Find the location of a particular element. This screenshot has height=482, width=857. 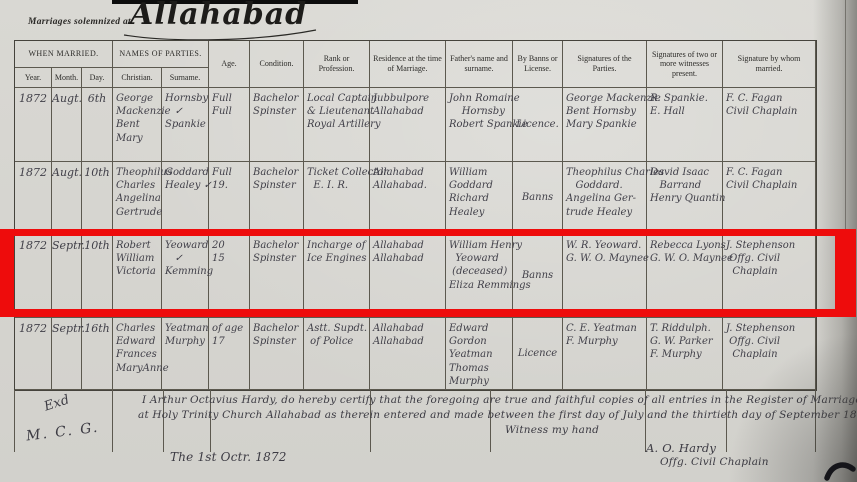

cell-day: 6th is located at coordinates (97, 125).